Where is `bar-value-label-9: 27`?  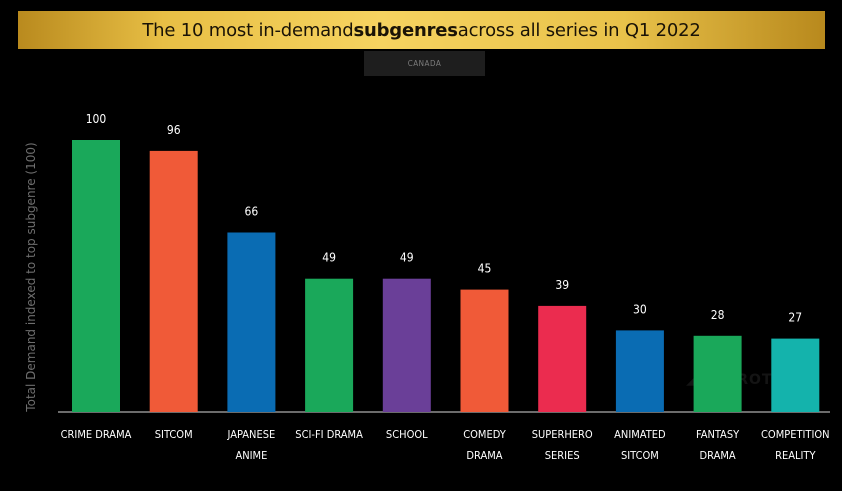 bar-value-label-9: 27 is located at coordinates (795, 318).